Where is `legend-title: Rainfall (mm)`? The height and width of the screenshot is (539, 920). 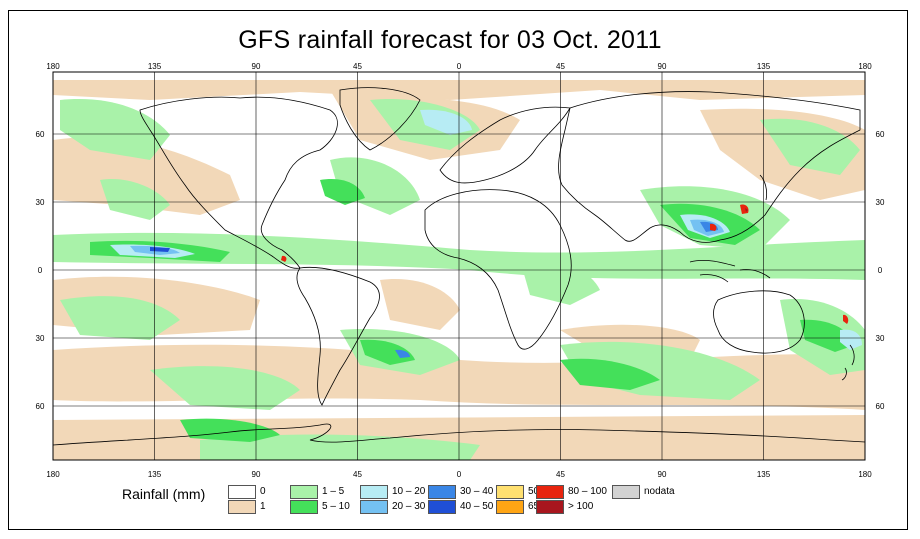 legend-title: Rainfall (mm) is located at coordinates (164, 494).